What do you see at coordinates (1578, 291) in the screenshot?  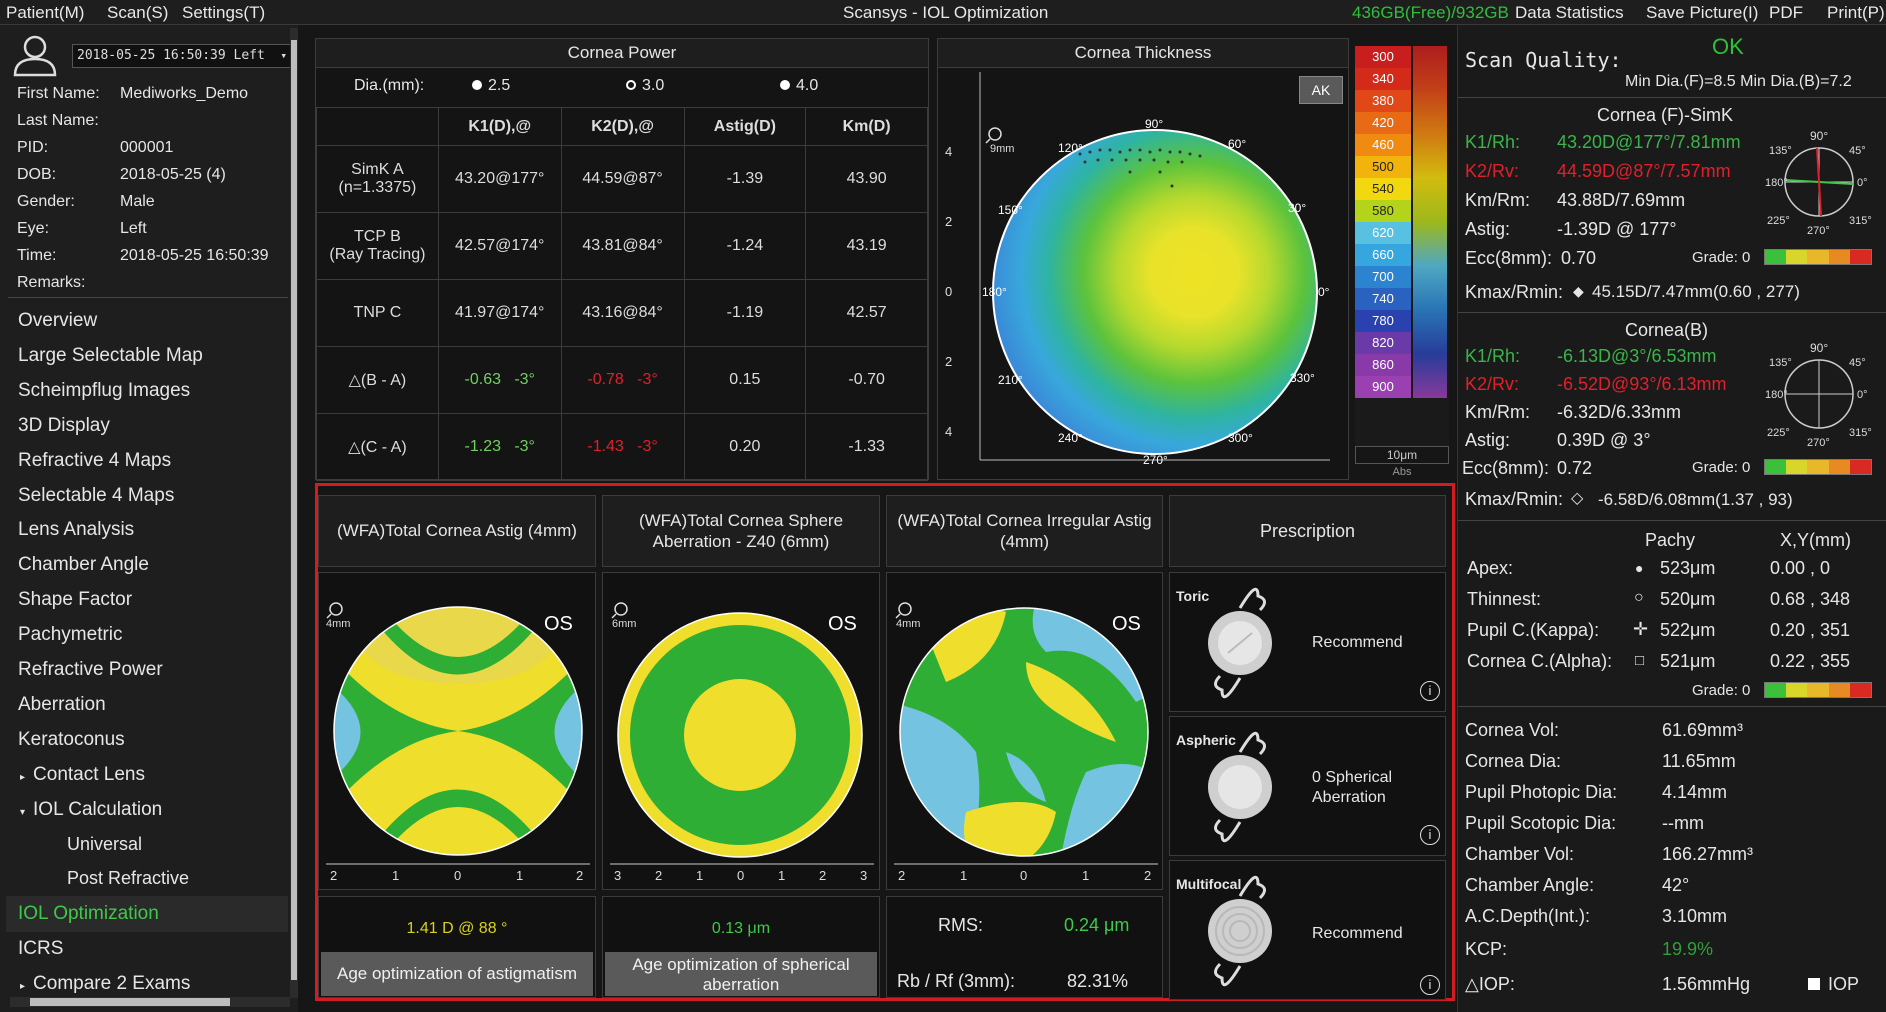 I see `diamond-filled-icon: ◆` at bounding box center [1578, 291].